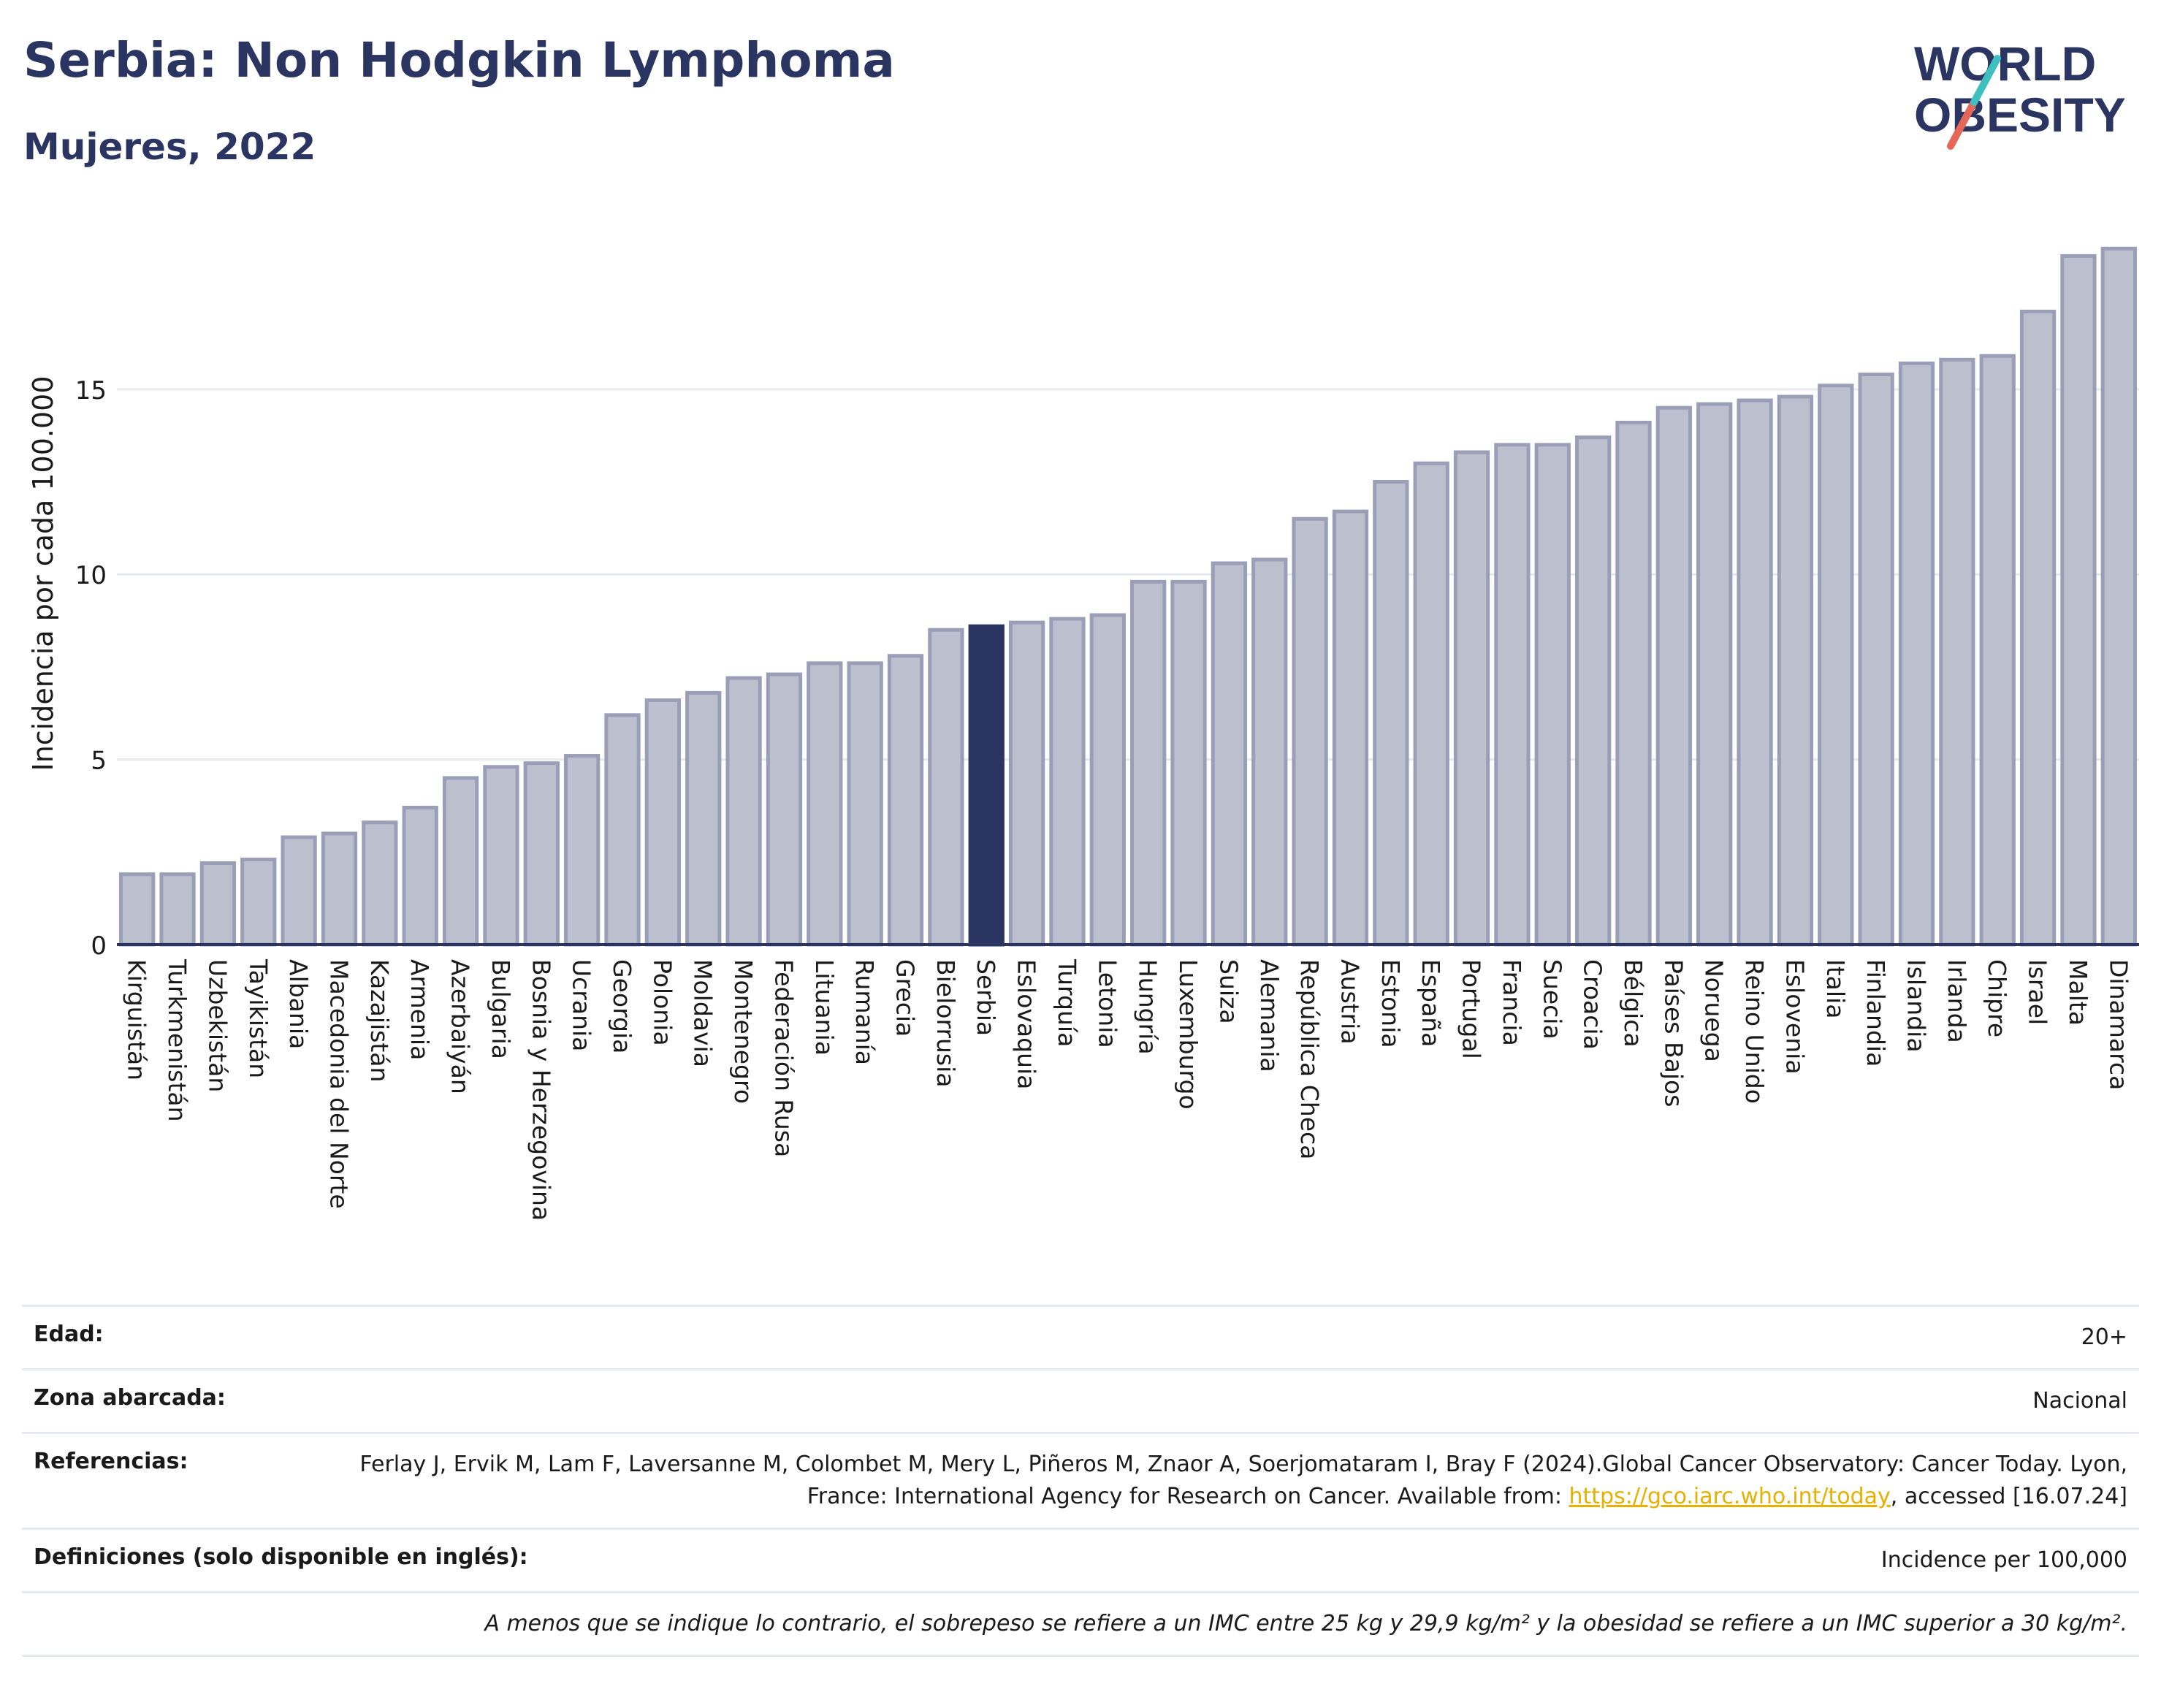  What do you see at coordinates (2005, 64) in the screenshot?
I see `logo-text-world: WORLD` at bounding box center [2005, 64].